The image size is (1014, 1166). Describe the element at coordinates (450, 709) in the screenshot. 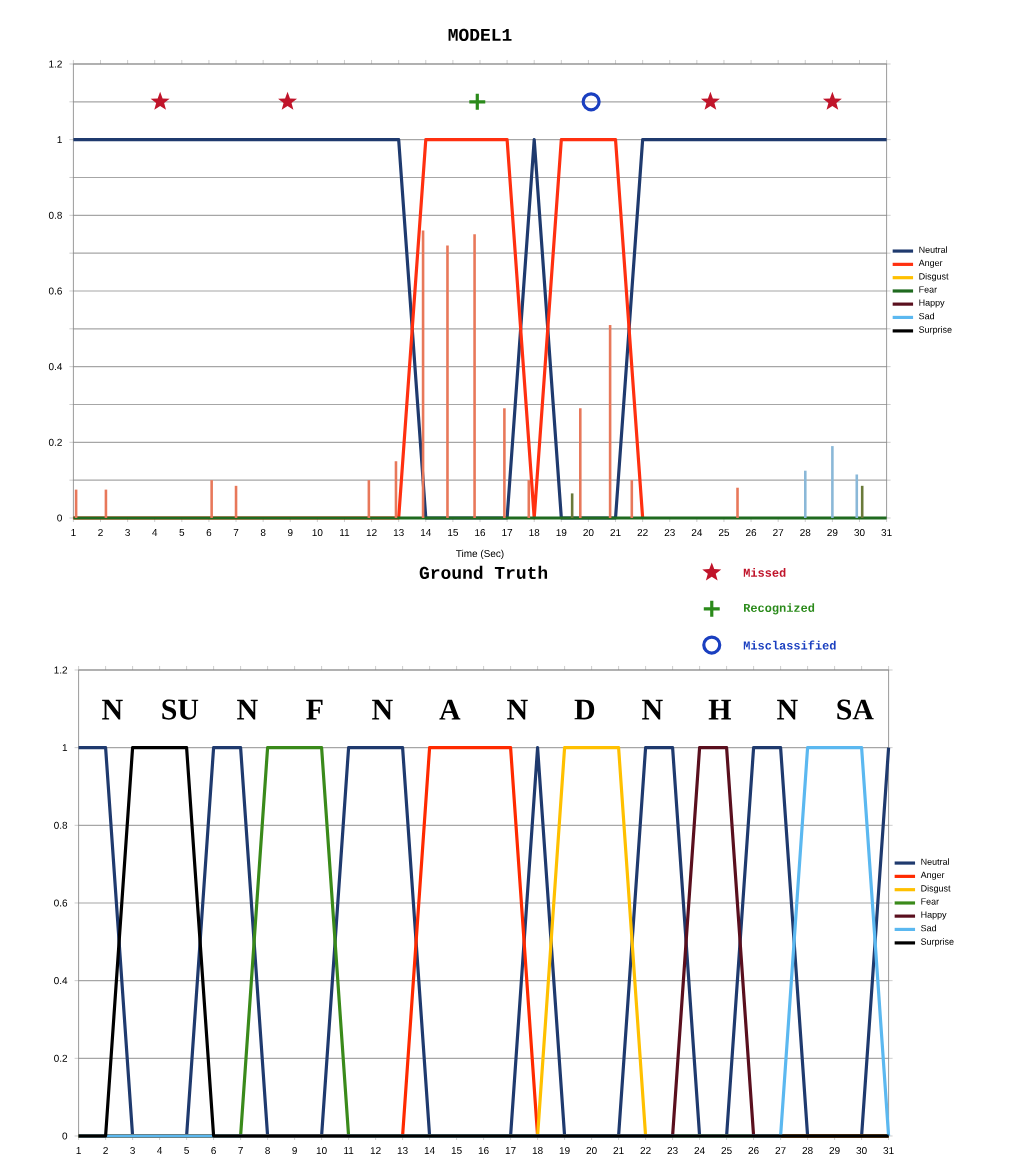

I see `annotation: A` at that location.